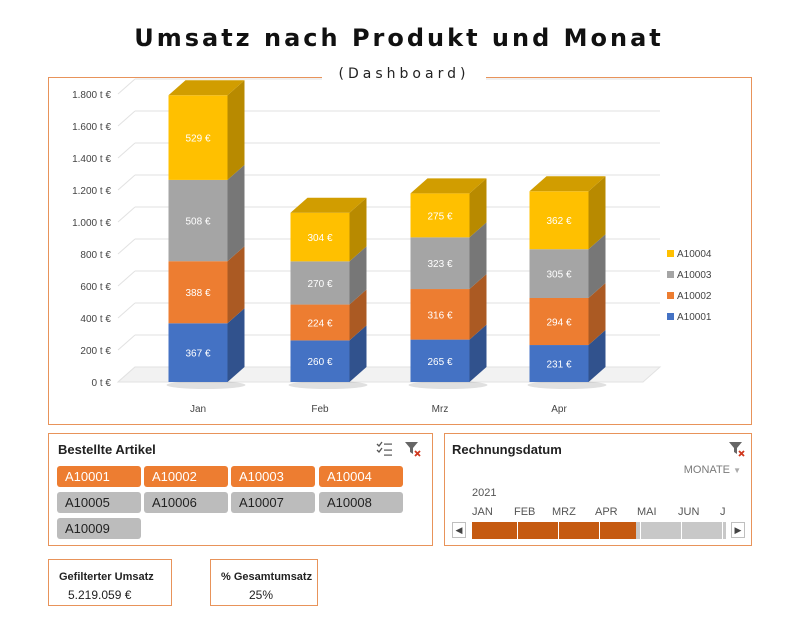 The height and width of the screenshot is (633, 798). Describe the element at coordinates (647, 512) in the screenshot. I see `timeline-month-label: MAI` at that location.